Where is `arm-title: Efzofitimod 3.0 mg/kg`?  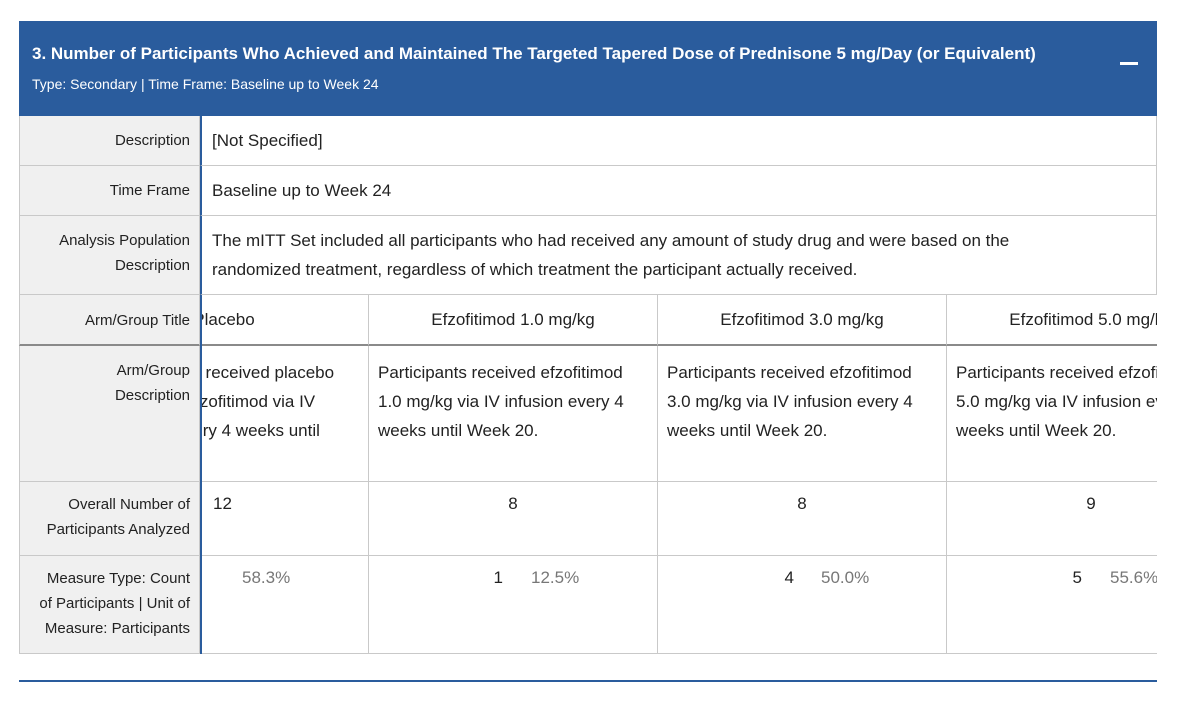 arm-title: Efzofitimod 3.0 mg/kg is located at coordinates (802, 320).